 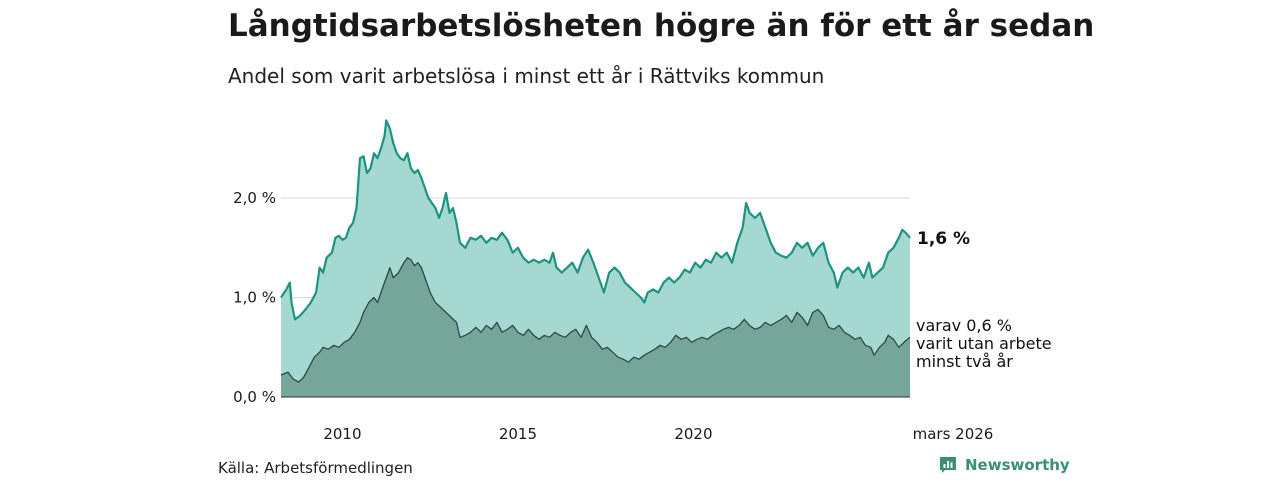 What do you see at coordinates (964, 325) in the screenshot?
I see `series-2-end-label-line-1: varav 0,6 %` at bounding box center [964, 325].